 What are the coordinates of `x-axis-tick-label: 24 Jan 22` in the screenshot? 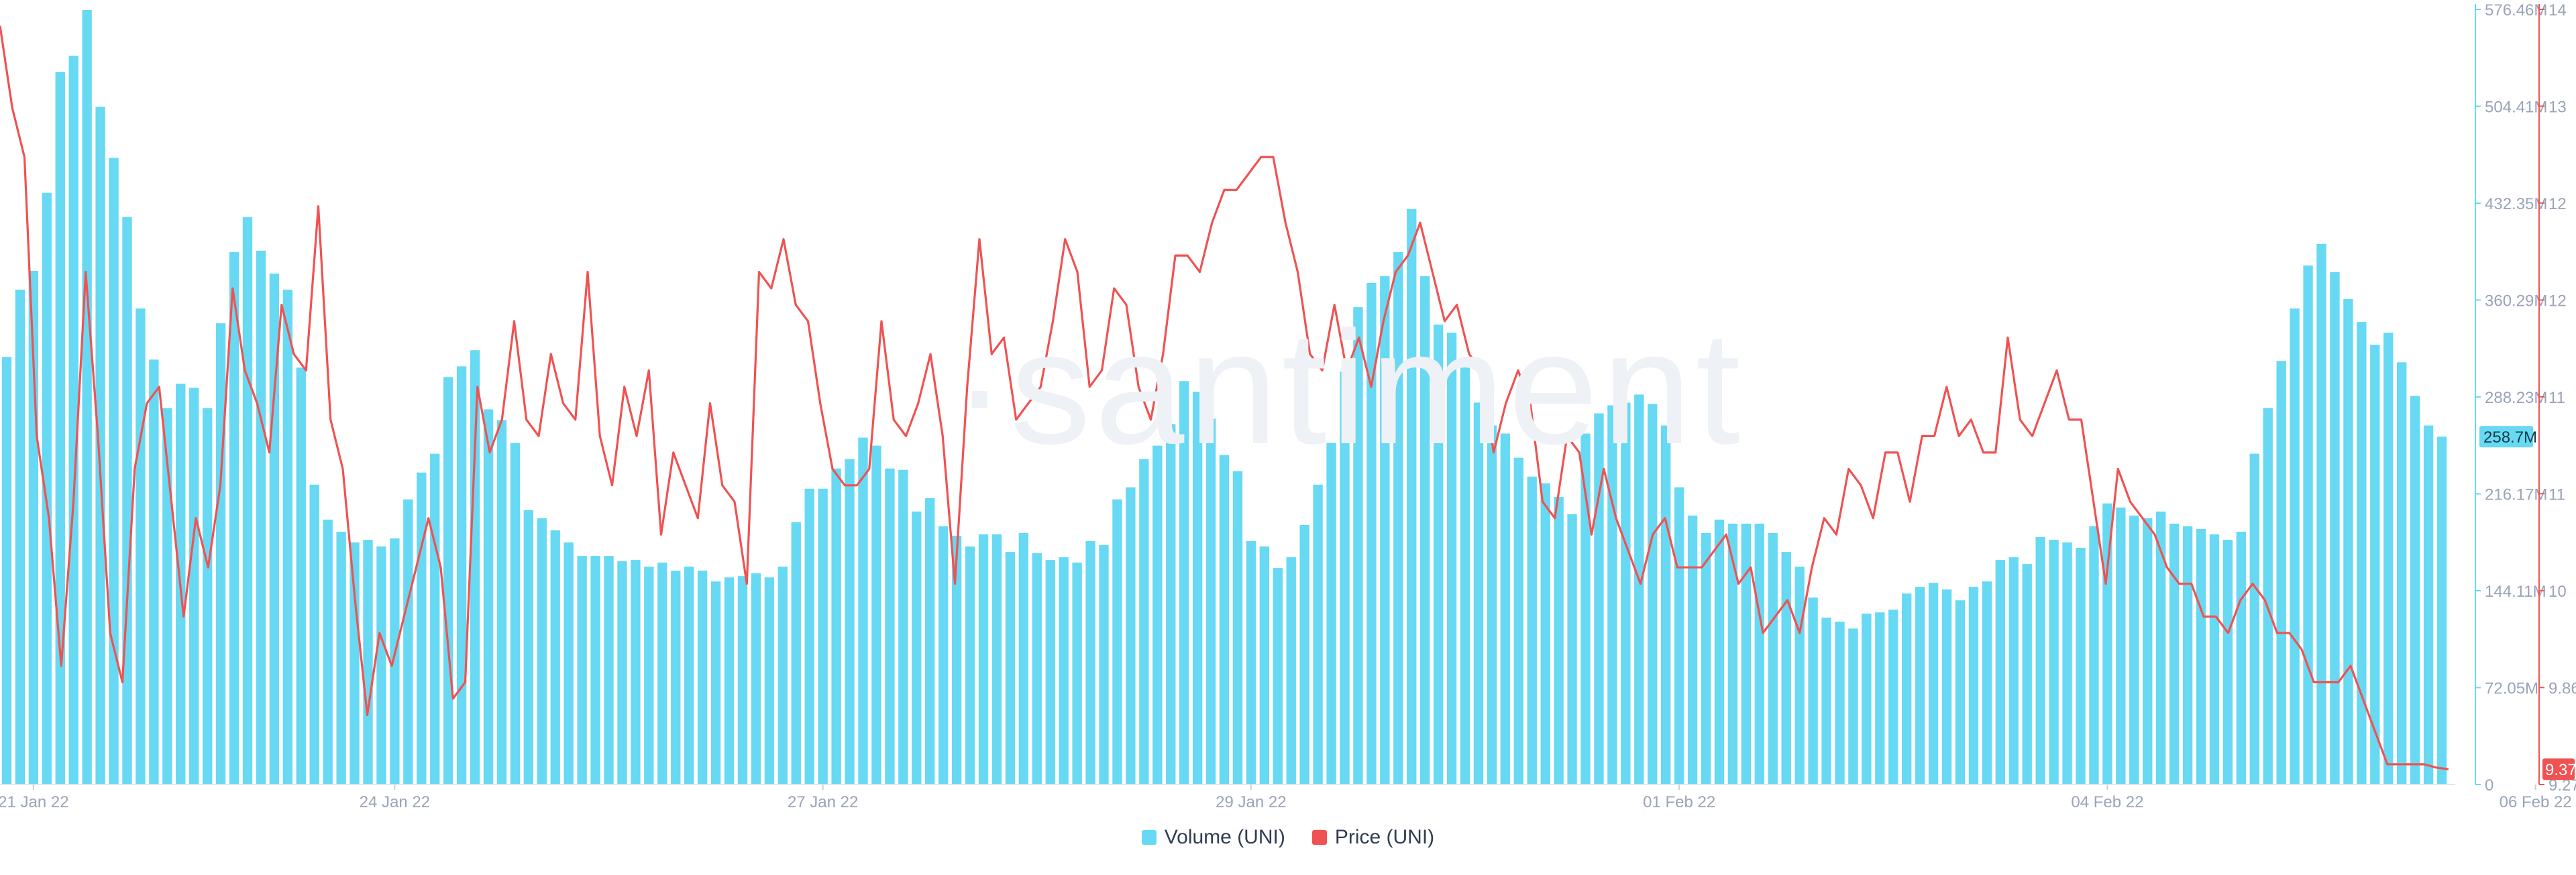 It's located at (395, 802).